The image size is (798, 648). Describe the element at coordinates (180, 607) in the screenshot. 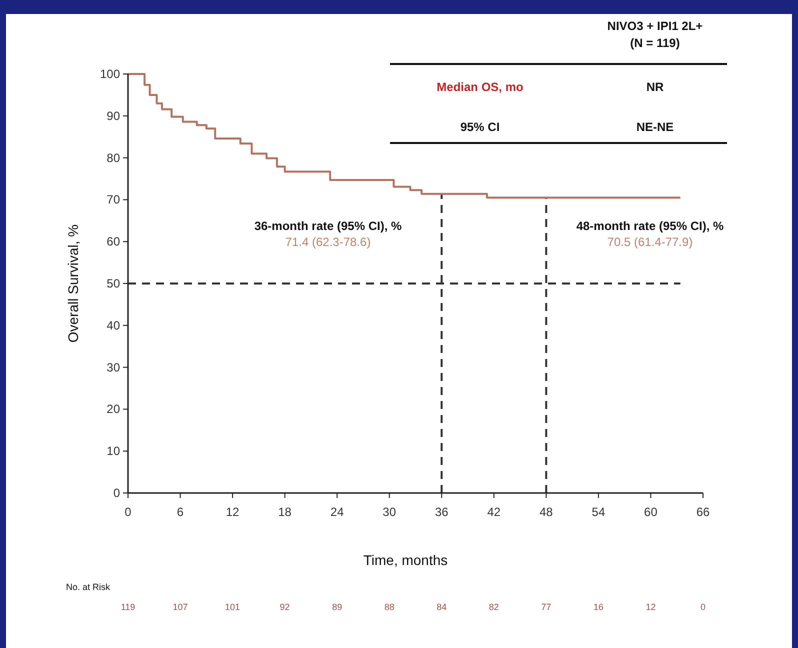

I see `text: 107` at that location.